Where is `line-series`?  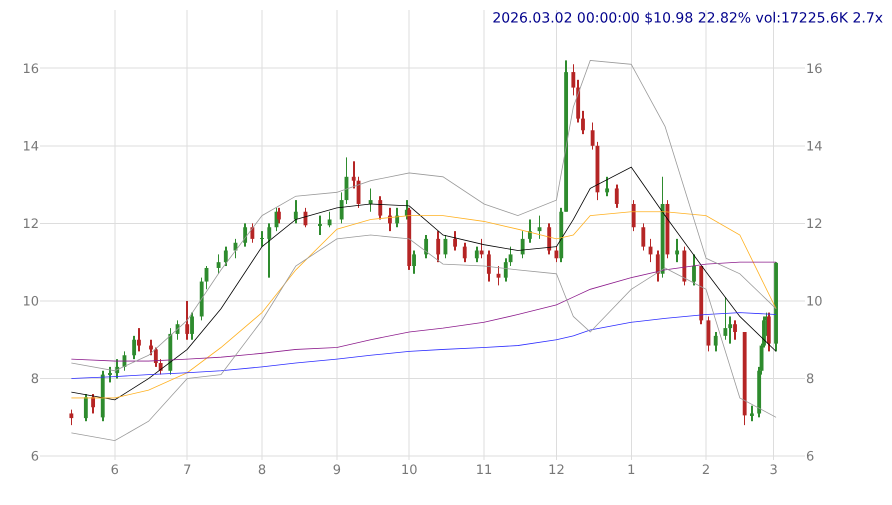
line-series is located at coordinates (423, 345).